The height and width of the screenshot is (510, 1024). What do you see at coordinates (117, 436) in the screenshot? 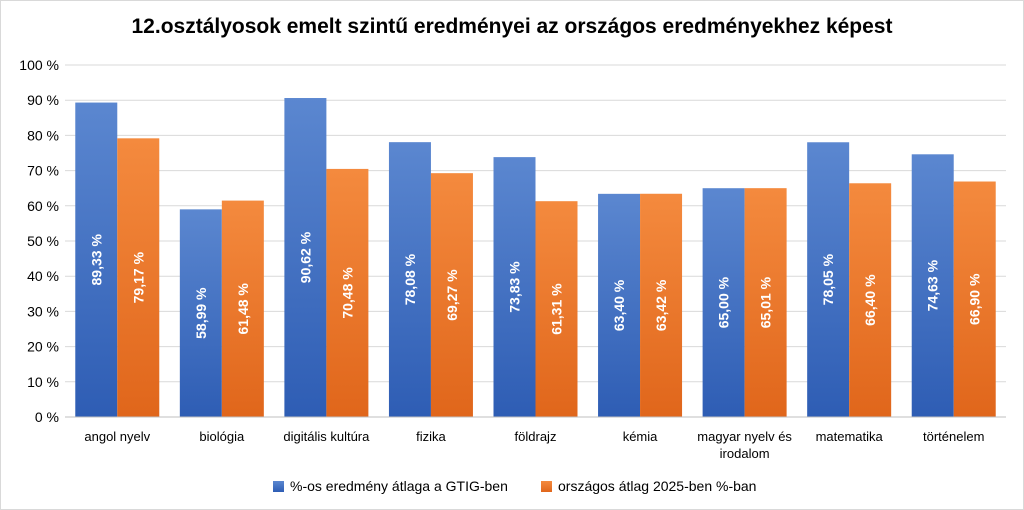
I see `x-tick-label: angol nyelv` at bounding box center [117, 436].